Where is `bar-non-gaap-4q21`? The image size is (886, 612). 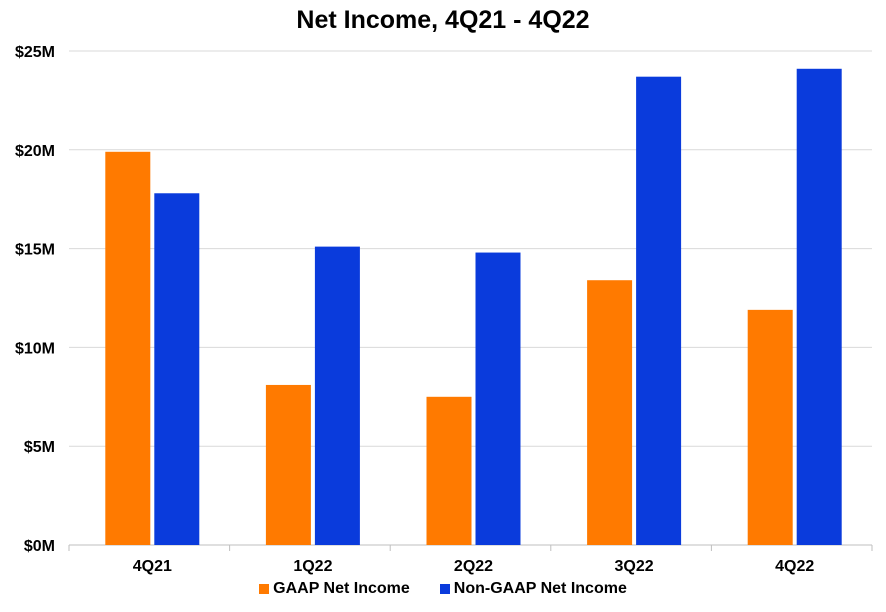 bar-non-gaap-4q21 is located at coordinates (177, 369).